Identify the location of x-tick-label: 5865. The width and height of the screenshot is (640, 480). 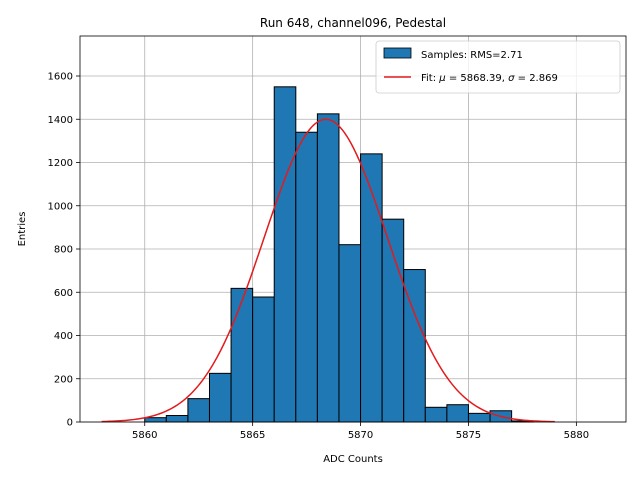
(252, 435).